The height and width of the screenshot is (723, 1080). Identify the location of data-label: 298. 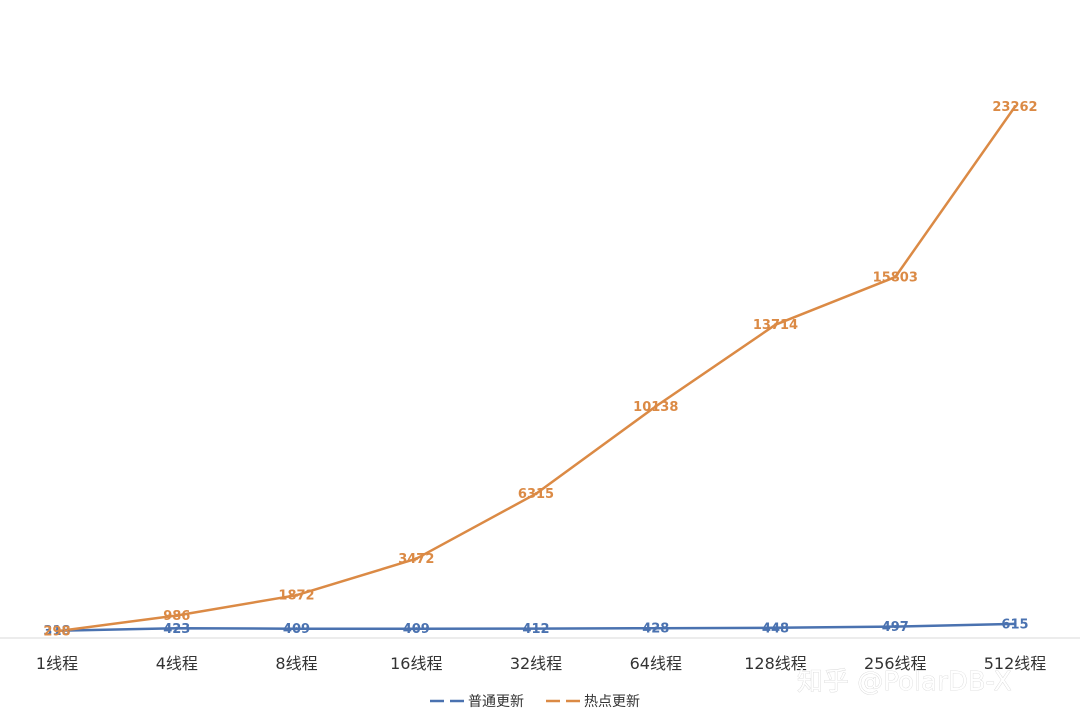
(56, 632).